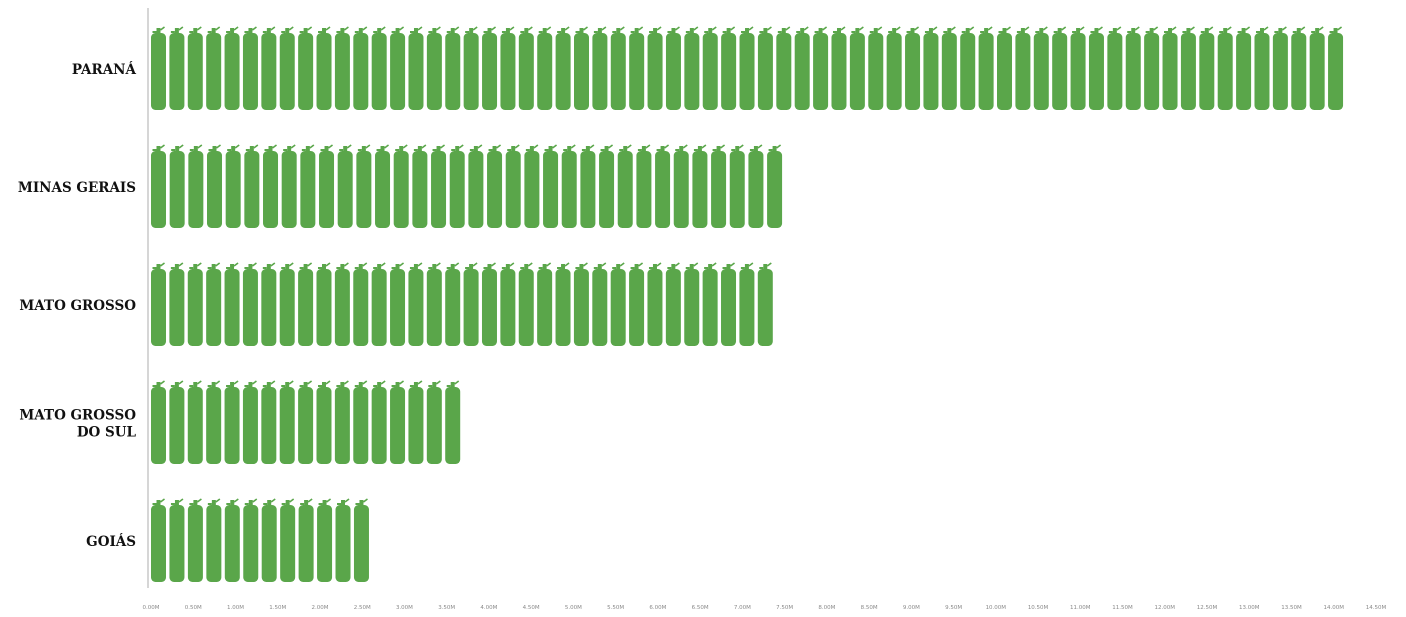 The image size is (1406, 617). What do you see at coordinates (657, 608) in the screenshot?
I see `x-tick-label: 6.00M` at bounding box center [657, 608].